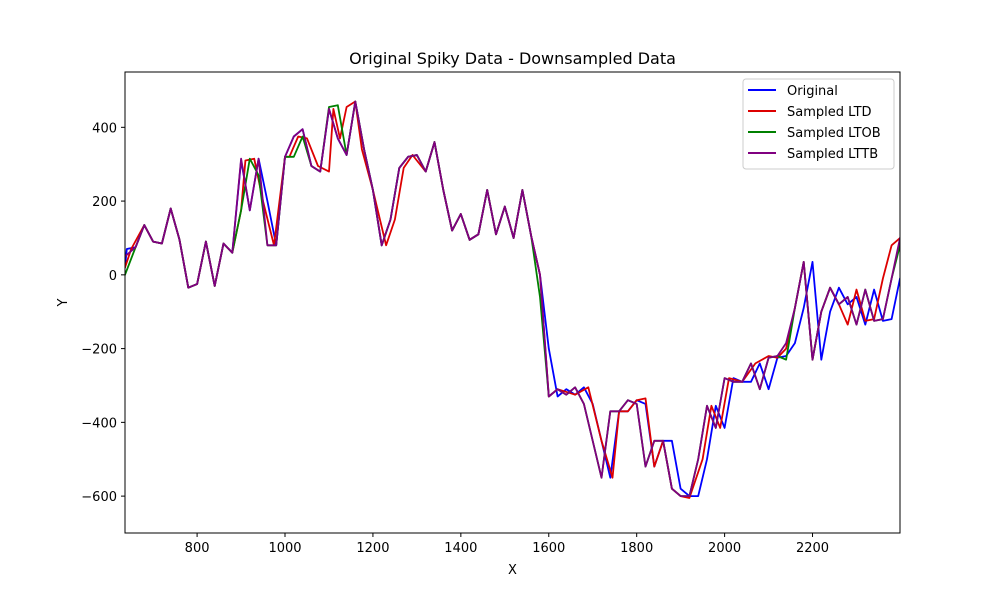 The width and height of the screenshot is (1000, 600). I want to click on y-tick-label: −200, so click(99, 350).